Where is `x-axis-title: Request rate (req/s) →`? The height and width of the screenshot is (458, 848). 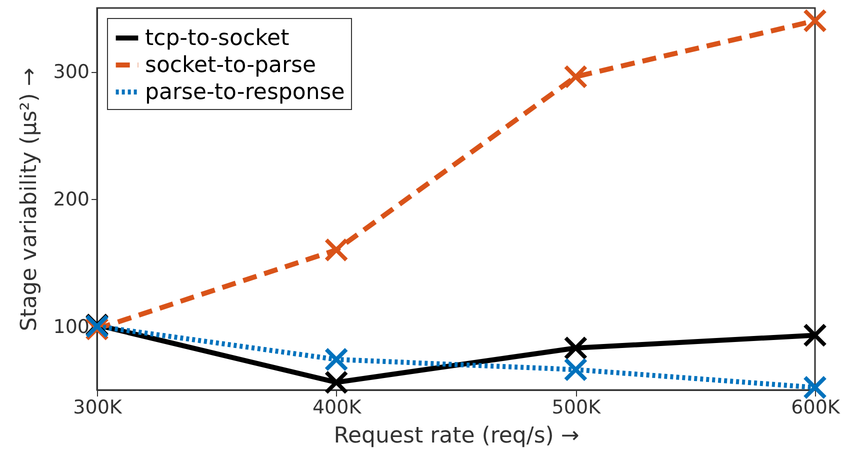 x-axis-title: Request rate (req/s) → is located at coordinates (457, 436).